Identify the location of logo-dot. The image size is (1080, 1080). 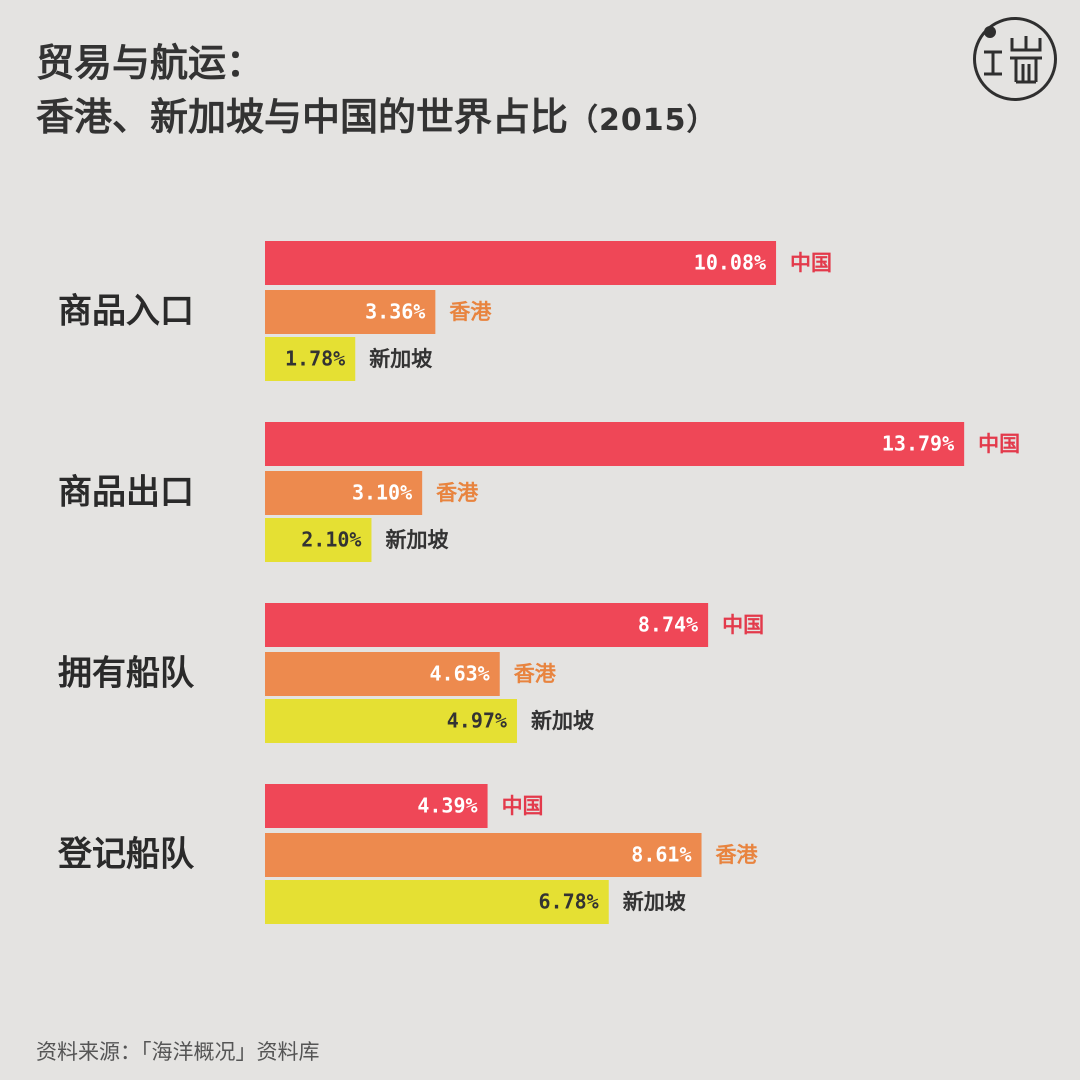
(990, 32).